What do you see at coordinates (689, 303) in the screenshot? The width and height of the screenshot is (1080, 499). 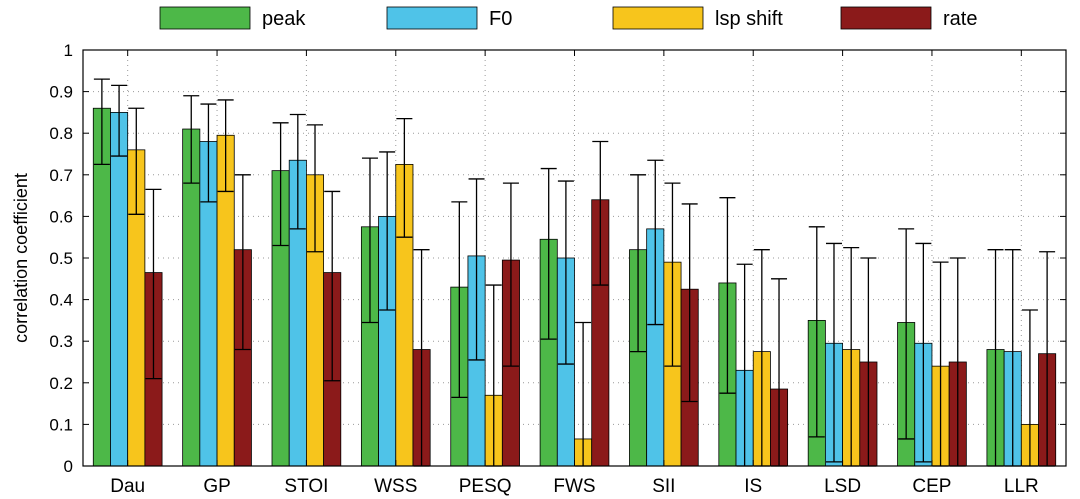 I see `error-bar-rate-SII` at bounding box center [689, 303].